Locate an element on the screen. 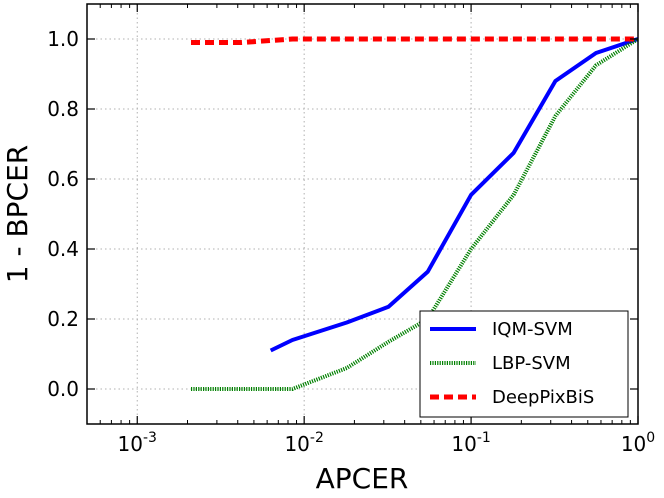  x-tick-label: 10⁻³ is located at coordinates (137, 443).